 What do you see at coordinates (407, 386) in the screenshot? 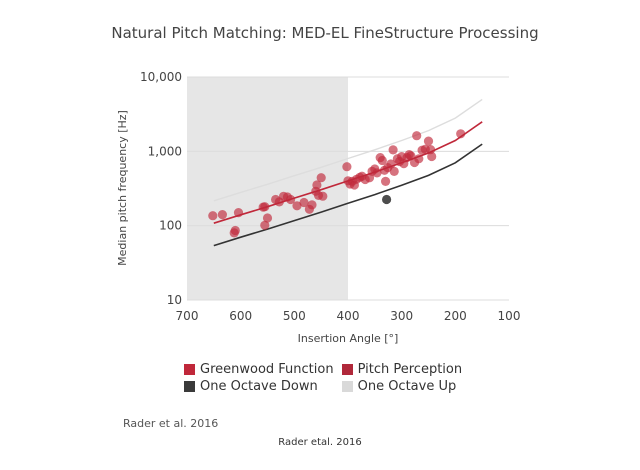
I see `legend-label: One Octave Up` at bounding box center [407, 386].